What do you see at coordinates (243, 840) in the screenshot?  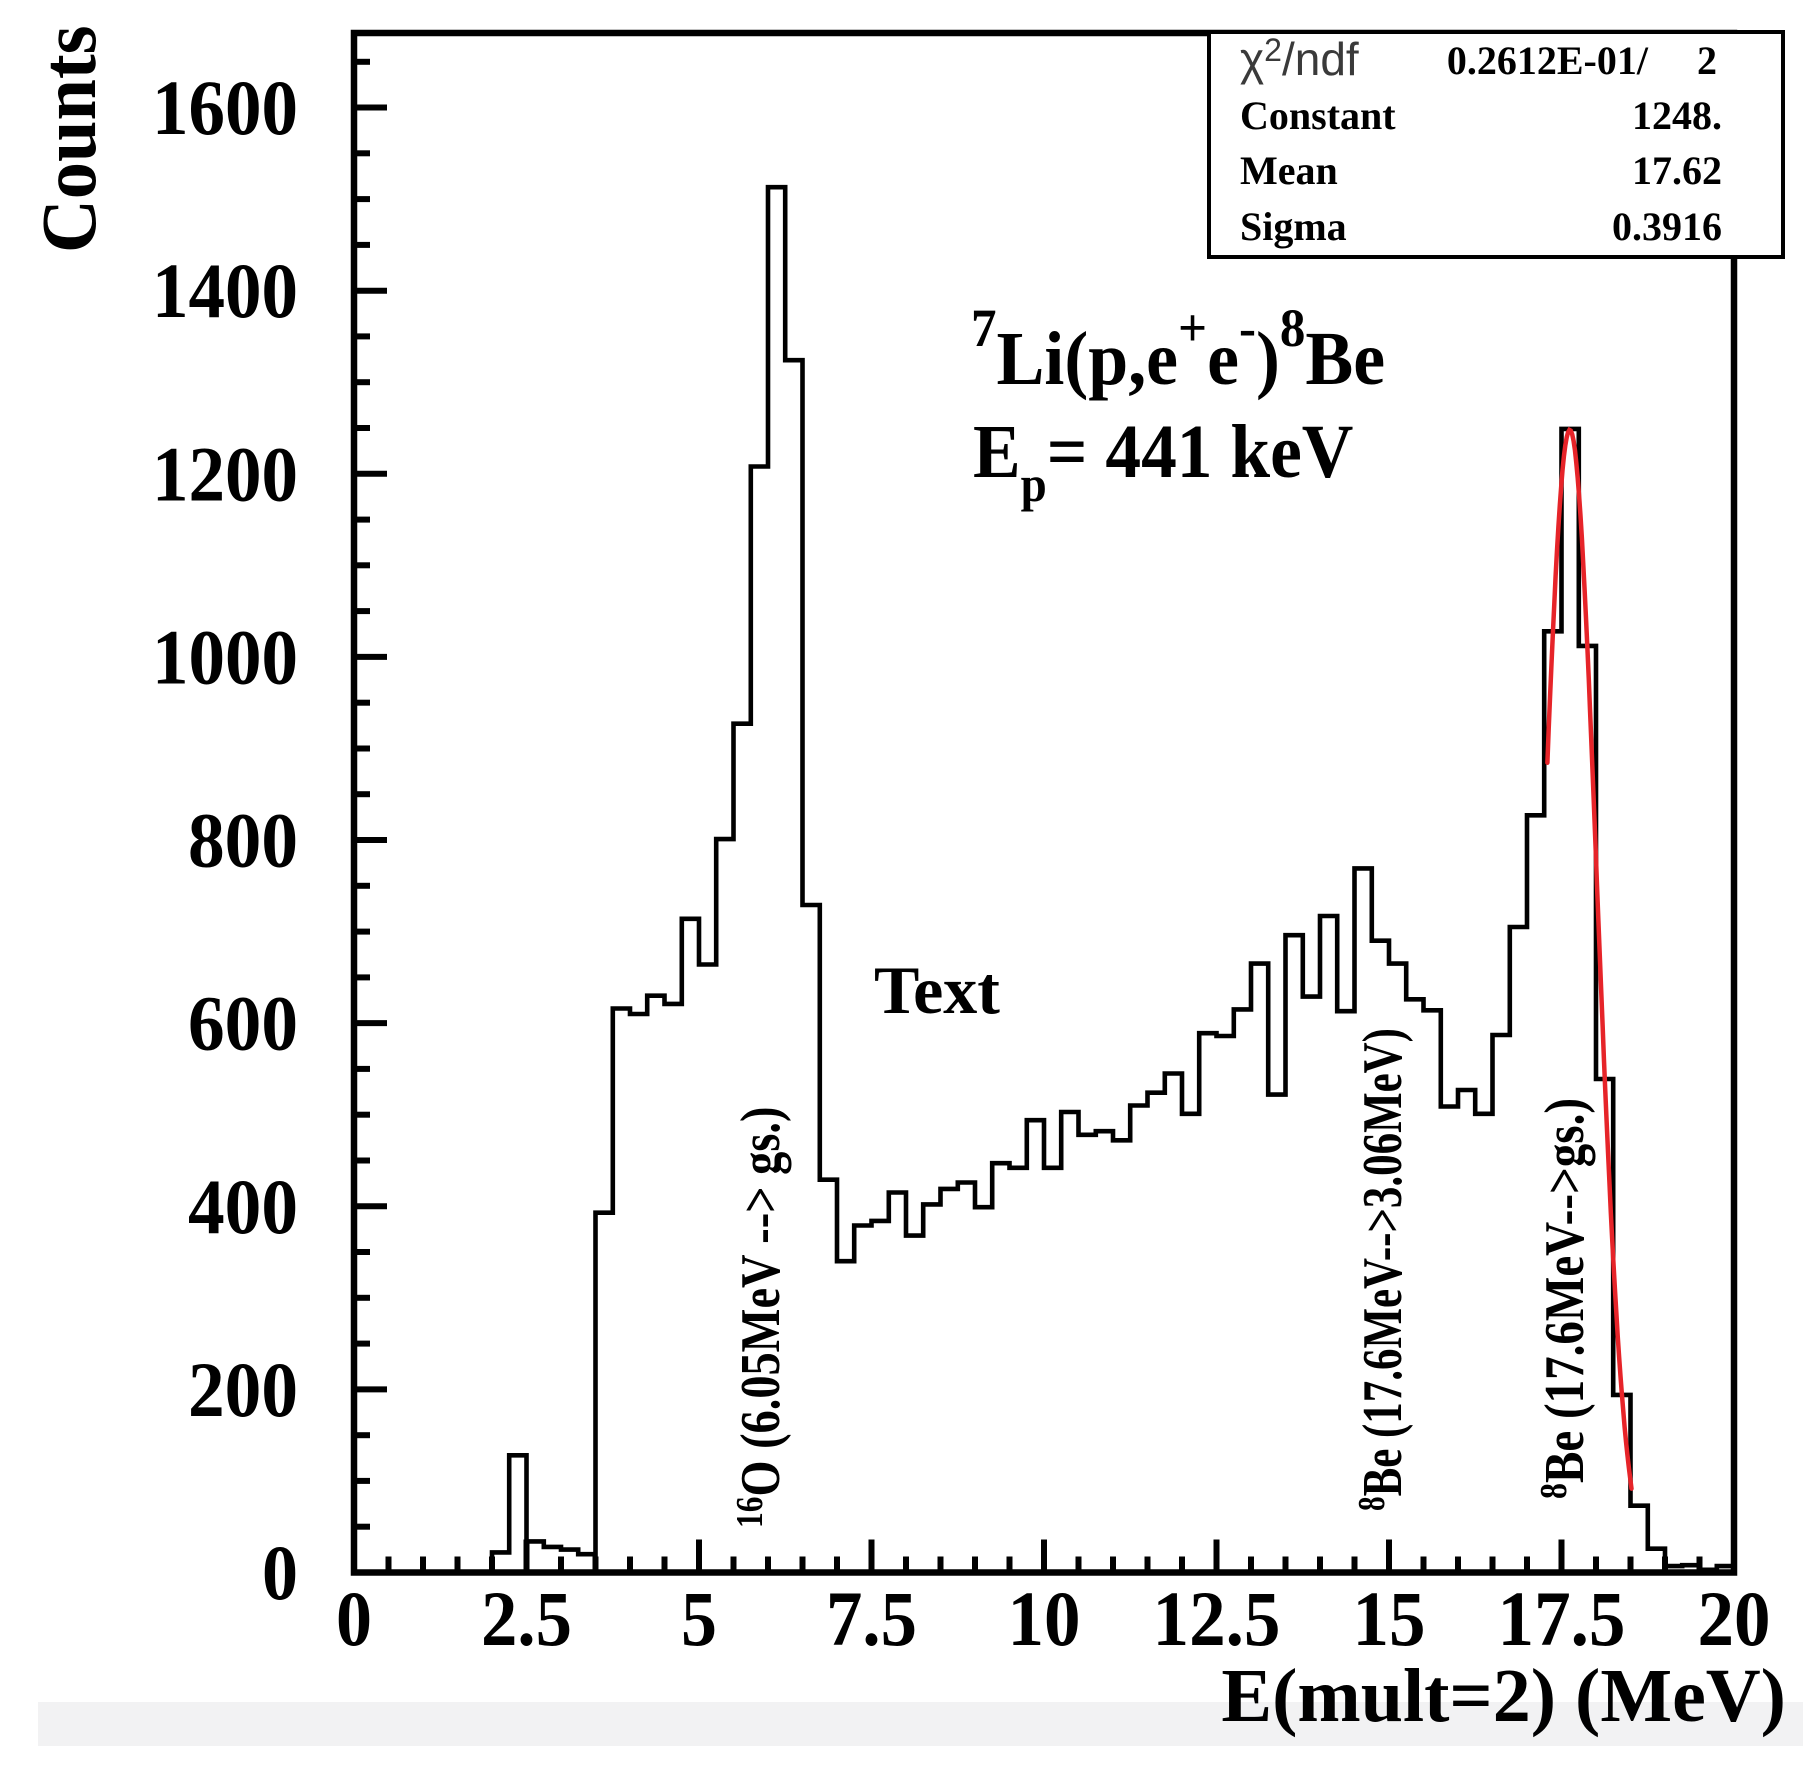 I see `svg-text: 800` at bounding box center [243, 840].